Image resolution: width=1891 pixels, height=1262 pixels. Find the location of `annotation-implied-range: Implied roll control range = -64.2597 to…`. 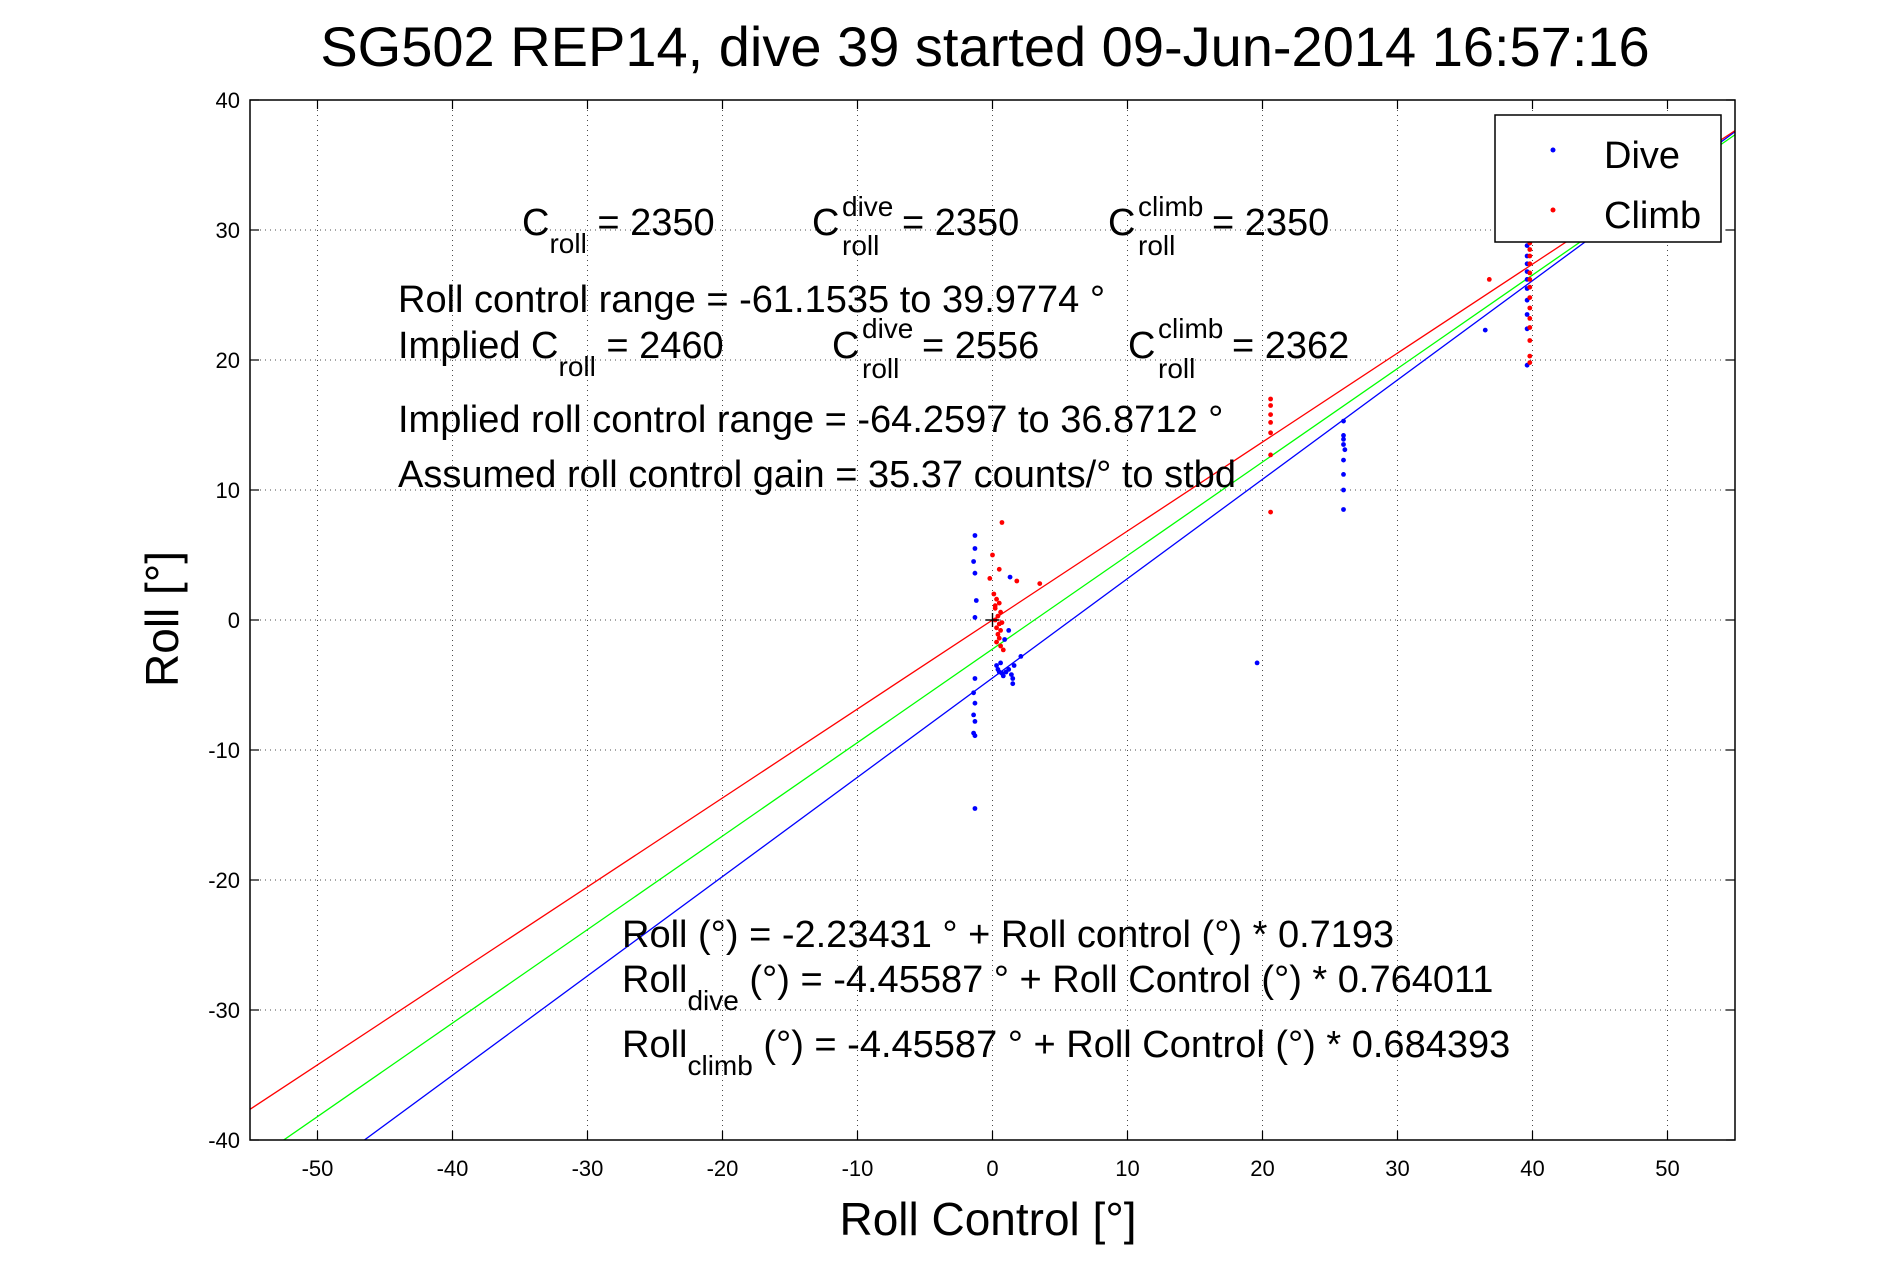

annotation-implied-range: Implied roll control range = -64.2597 to… is located at coordinates (810, 420).